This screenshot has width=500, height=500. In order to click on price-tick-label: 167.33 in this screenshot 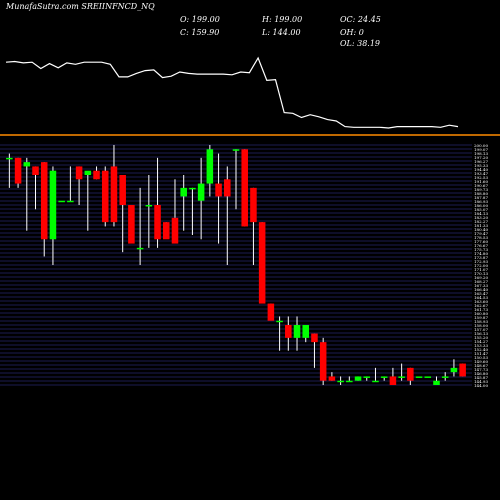, I will do `click(481, 285)`.